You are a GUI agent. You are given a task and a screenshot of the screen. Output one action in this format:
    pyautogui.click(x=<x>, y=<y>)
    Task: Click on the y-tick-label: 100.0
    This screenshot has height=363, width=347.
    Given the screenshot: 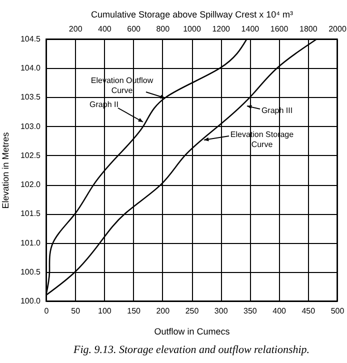 What is the action you would take?
    pyautogui.click(x=31, y=301)
    